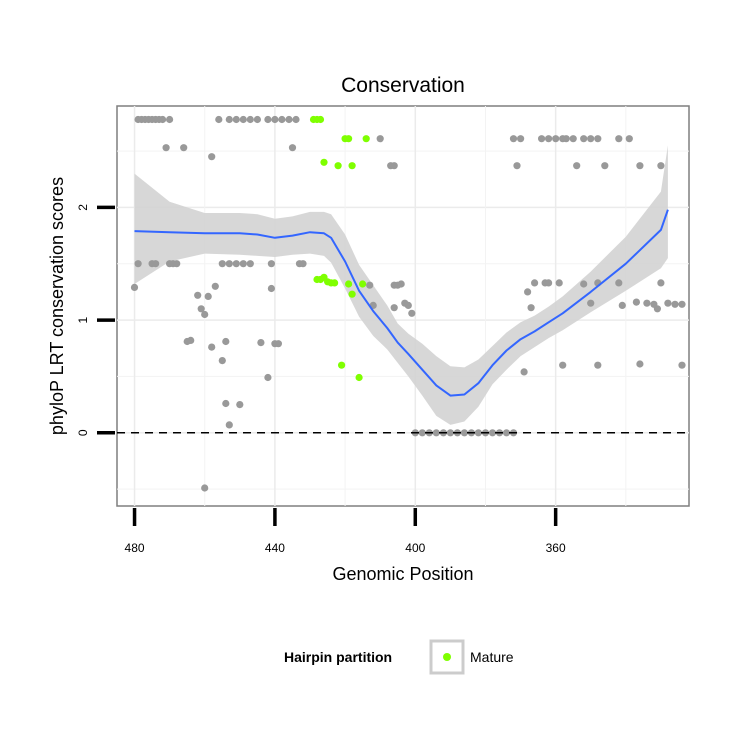 Image resolution: width=750 pixels, height=750 pixels. What do you see at coordinates (345, 531) in the screenshot?
I see `x-axis: 480 440 400 360` at bounding box center [345, 531].